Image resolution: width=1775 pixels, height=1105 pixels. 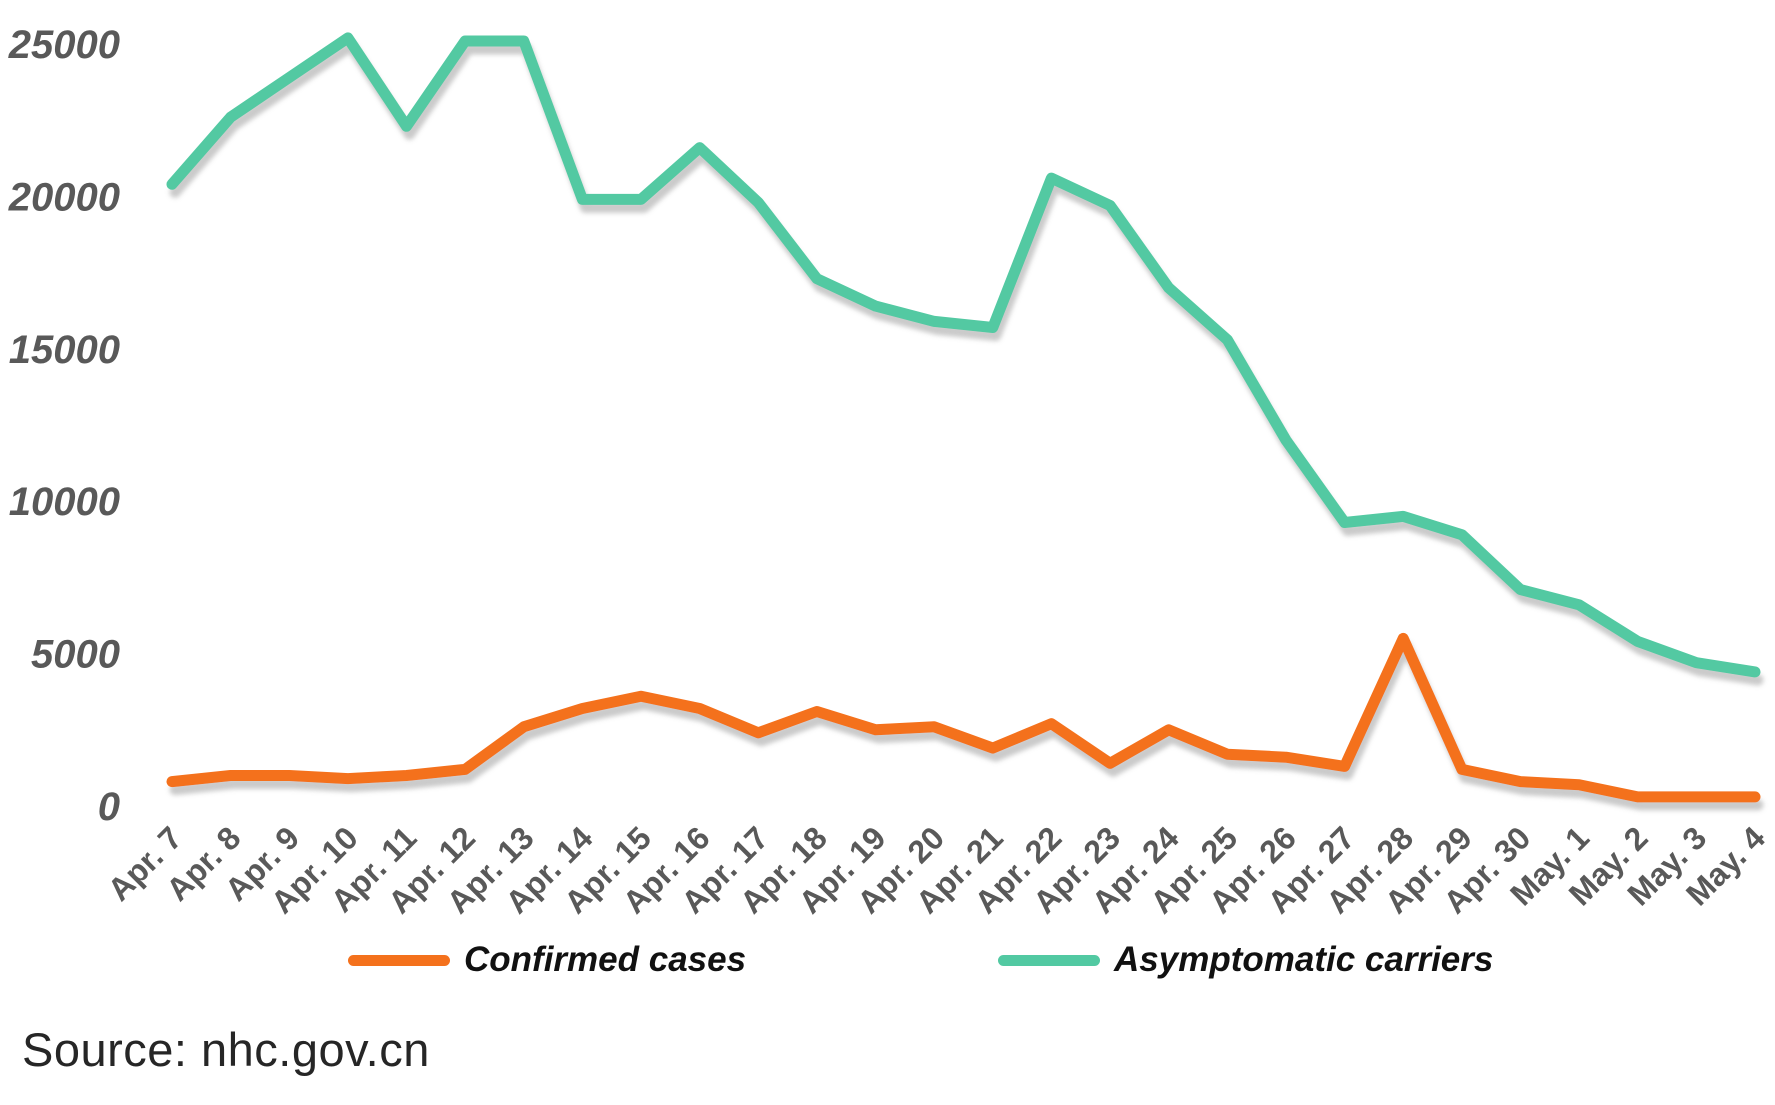 I want to click on legend-label-confirmed-cases: Confirmed cases, so click(x=605, y=959).